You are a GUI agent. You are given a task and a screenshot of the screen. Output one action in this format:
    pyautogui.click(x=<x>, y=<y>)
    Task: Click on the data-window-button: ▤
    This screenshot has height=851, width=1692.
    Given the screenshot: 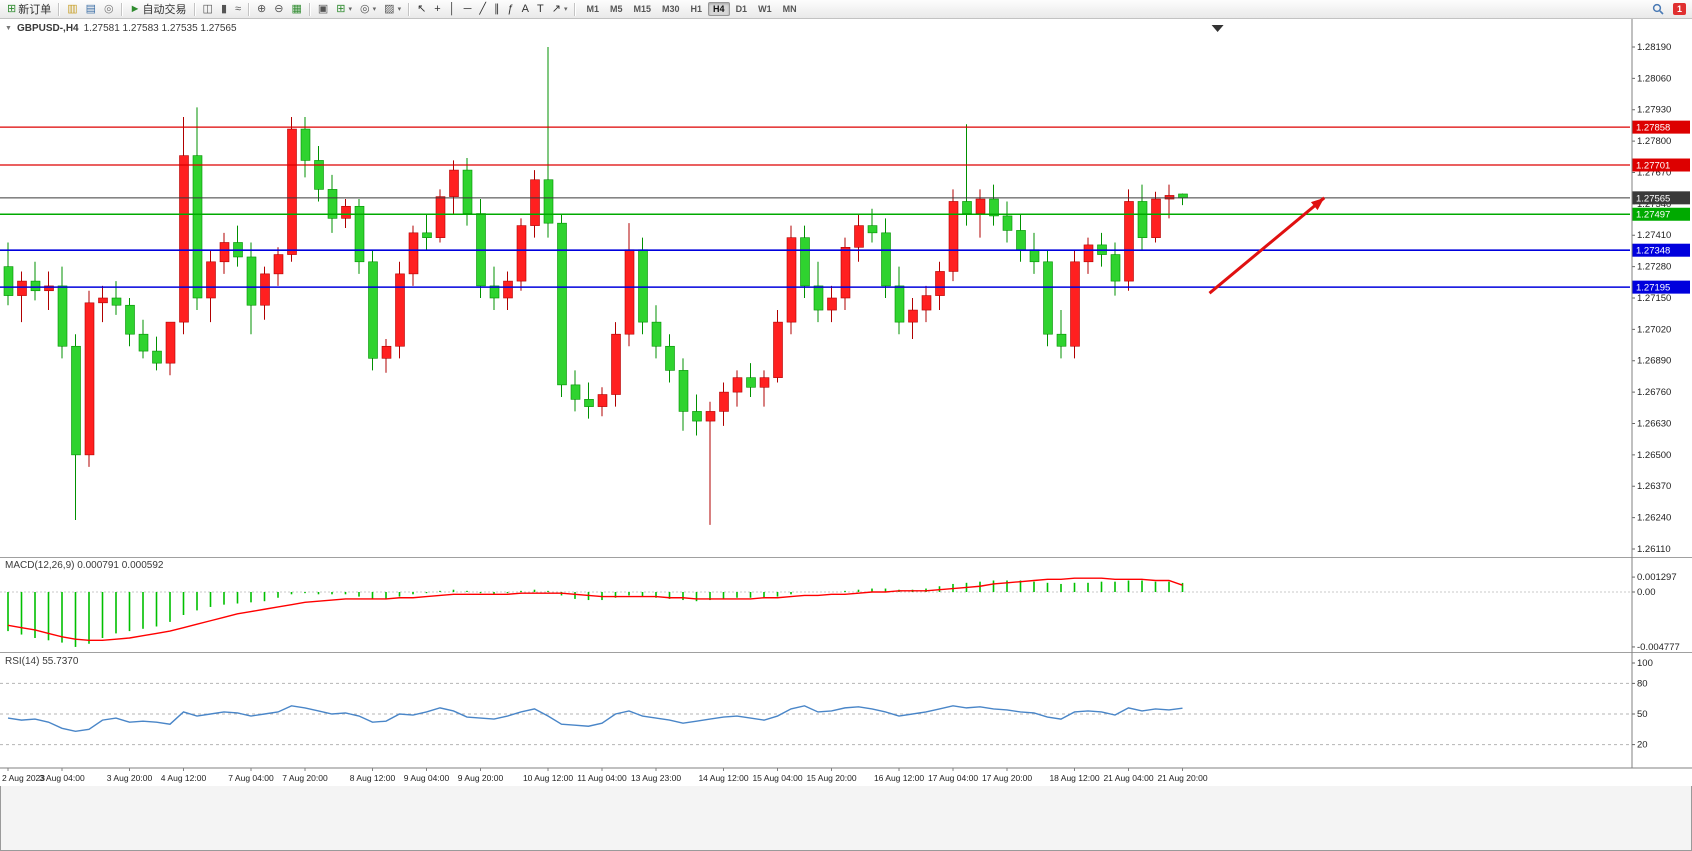 What is the action you would take?
    pyautogui.click(x=91, y=9)
    